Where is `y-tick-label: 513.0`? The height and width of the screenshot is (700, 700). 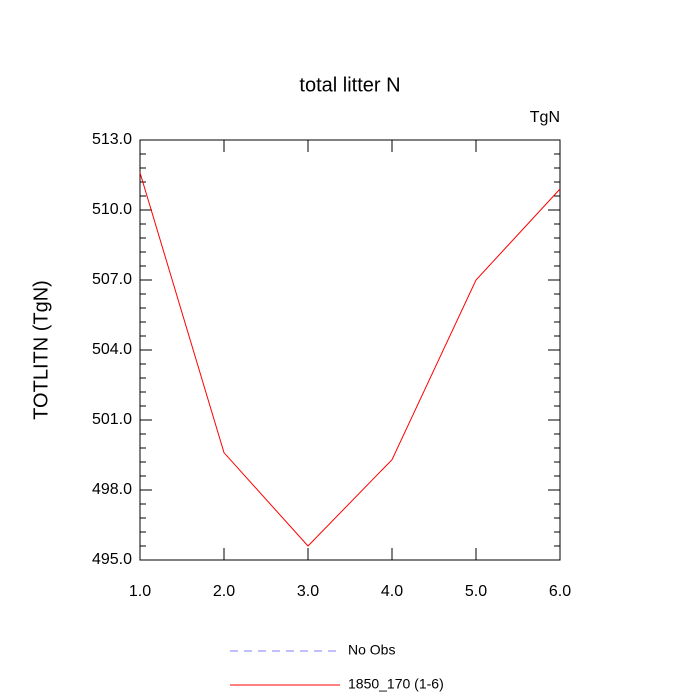
y-tick-label: 513.0 is located at coordinates (112, 139).